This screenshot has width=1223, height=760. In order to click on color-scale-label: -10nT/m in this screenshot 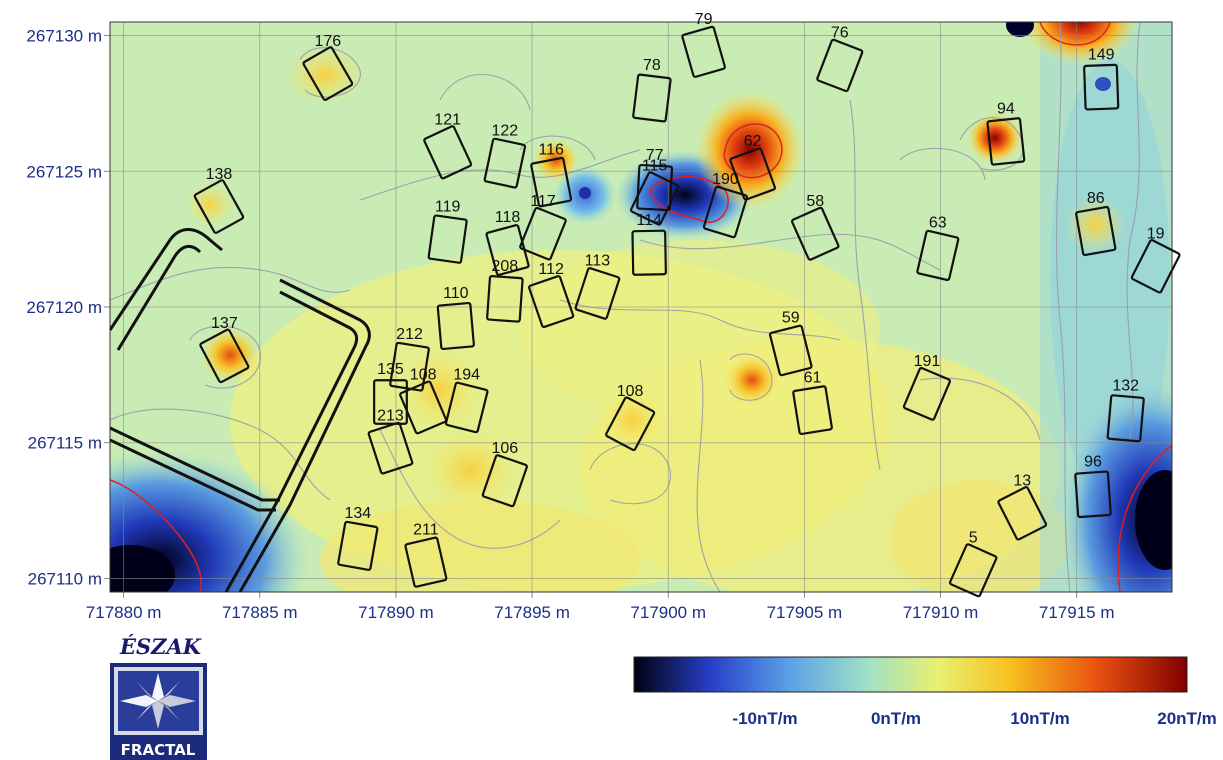, I will do `click(764, 718)`.